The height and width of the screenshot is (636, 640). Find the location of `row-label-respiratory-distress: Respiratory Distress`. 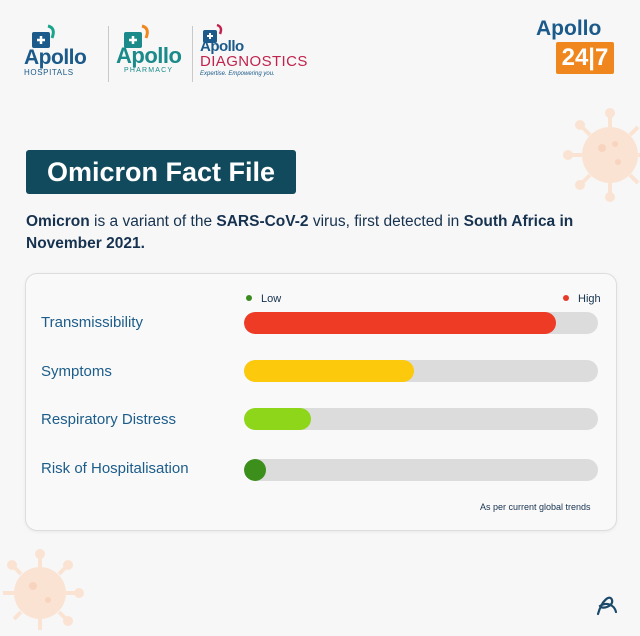

row-label-respiratory-distress: Respiratory Distress is located at coordinates (109, 419).